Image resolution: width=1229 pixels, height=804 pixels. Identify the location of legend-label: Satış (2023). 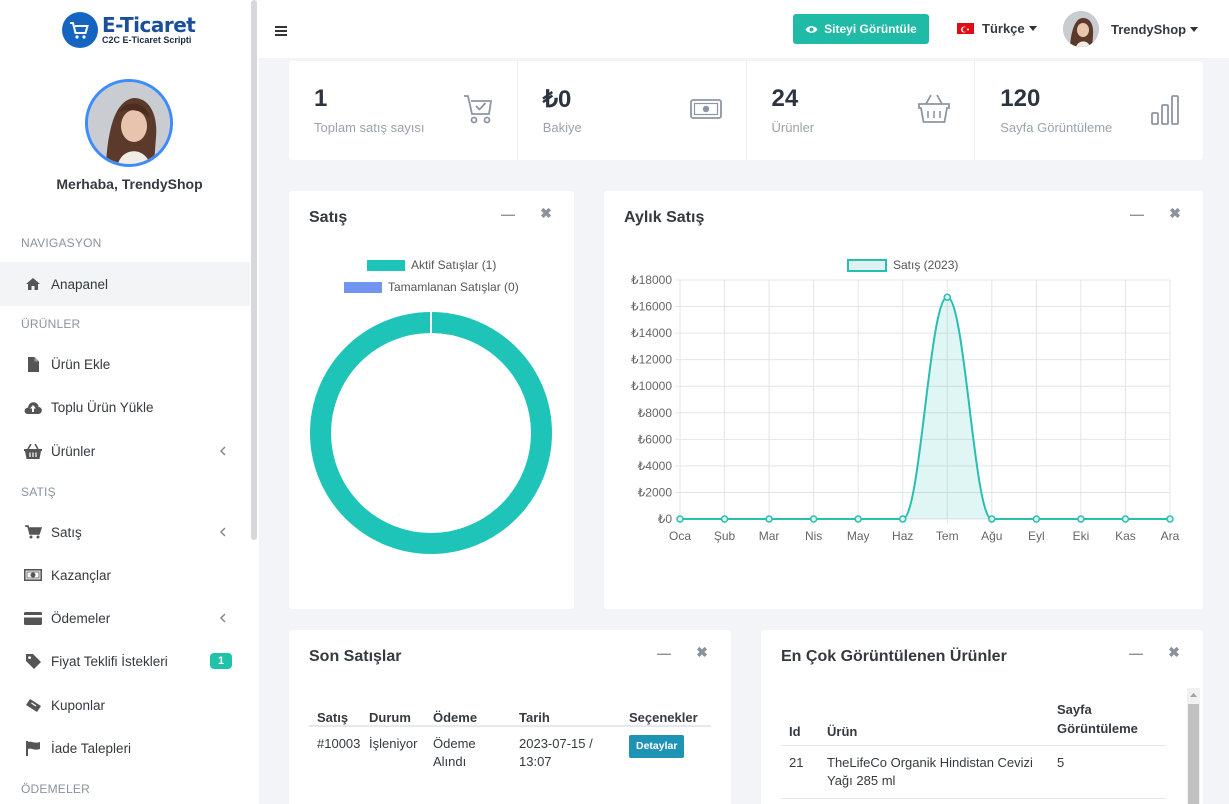
(926, 265).